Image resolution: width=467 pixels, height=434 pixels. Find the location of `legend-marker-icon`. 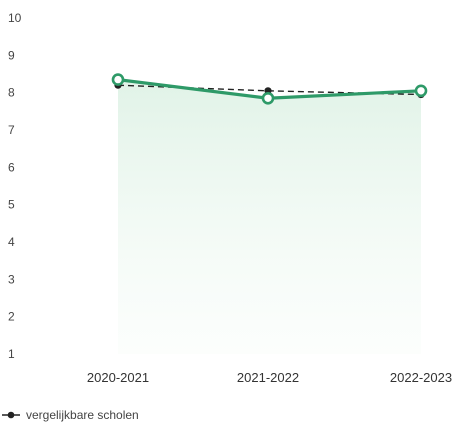

legend-marker-icon is located at coordinates (11, 415).